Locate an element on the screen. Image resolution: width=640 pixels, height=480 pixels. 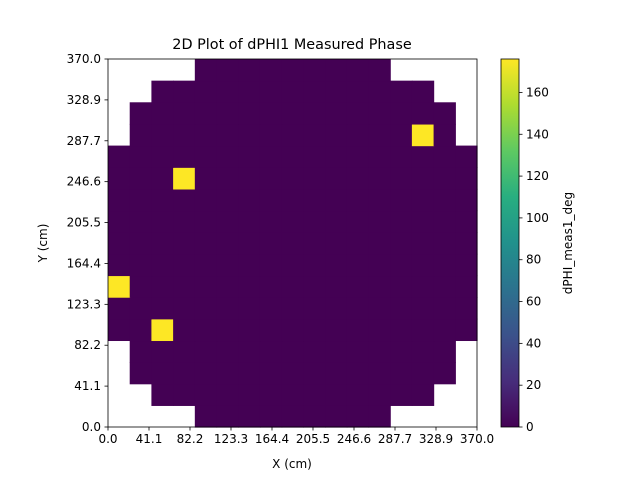
x-tick-label: 82.2 is located at coordinates (190, 439).